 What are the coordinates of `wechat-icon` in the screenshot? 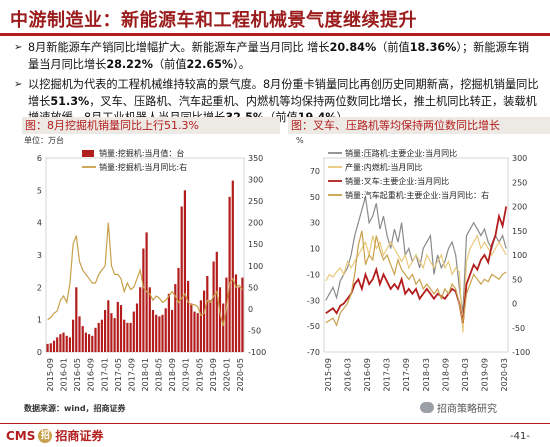 It's located at (427, 407).